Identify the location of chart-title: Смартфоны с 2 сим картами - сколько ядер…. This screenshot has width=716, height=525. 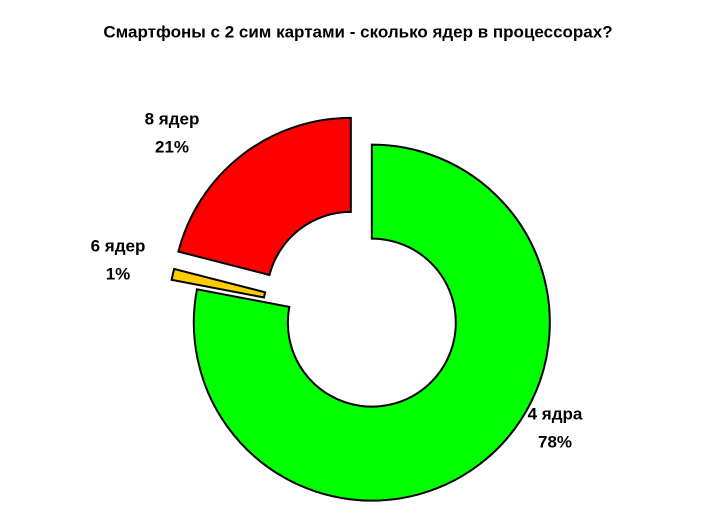
(357, 31).